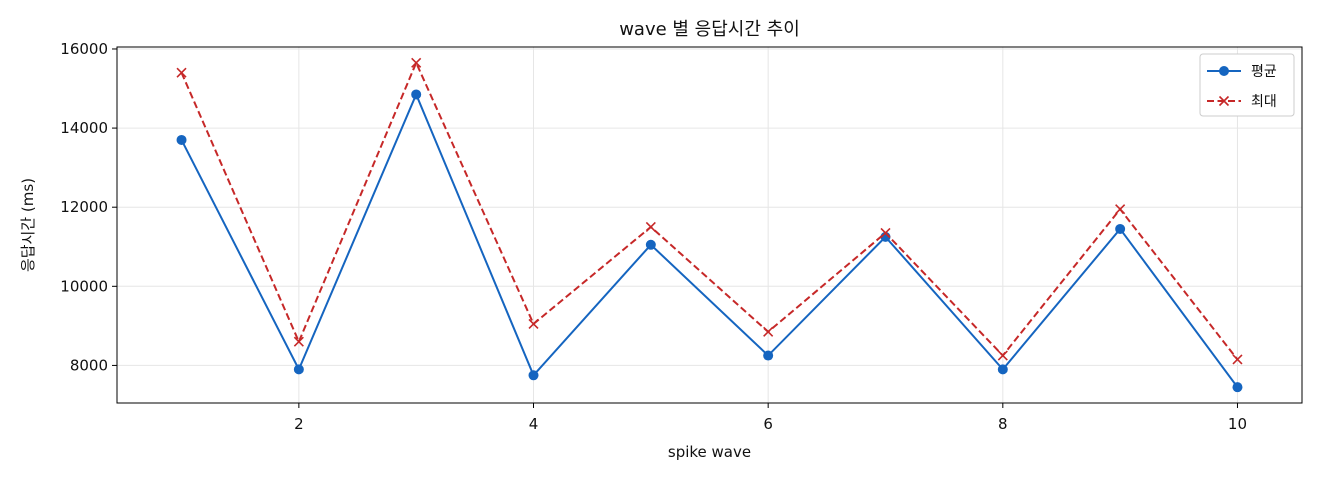 This screenshot has width=1320, height=480. Describe the element at coordinates (709, 452) in the screenshot. I see `x-axis-title: spike wave` at that location.